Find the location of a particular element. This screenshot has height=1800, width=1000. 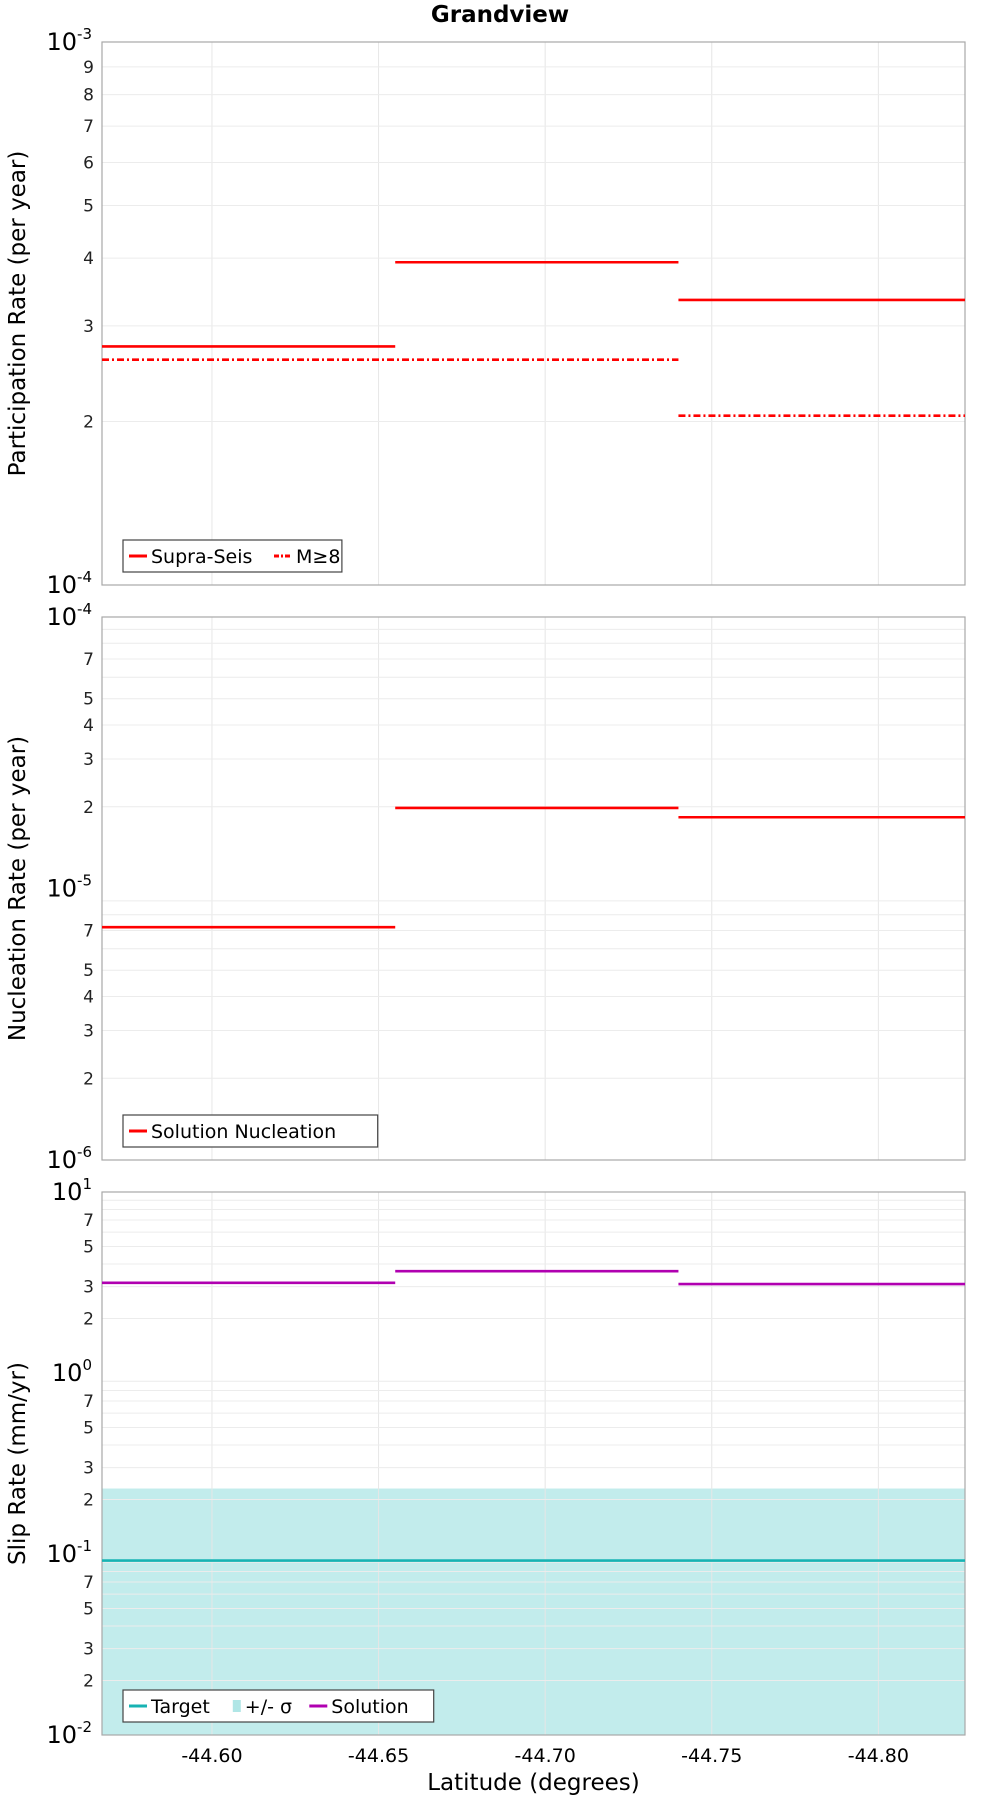

x-tick-label: -44.65 is located at coordinates (378, 1756).